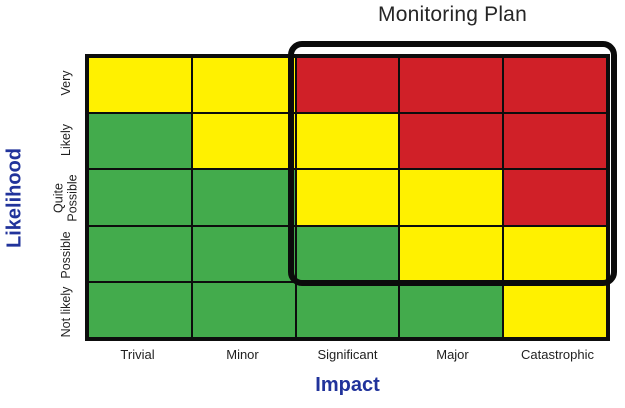 This screenshot has width=625, height=408. I want to click on y-tick-label-quite-possible: Quite Possible, so click(65, 197).